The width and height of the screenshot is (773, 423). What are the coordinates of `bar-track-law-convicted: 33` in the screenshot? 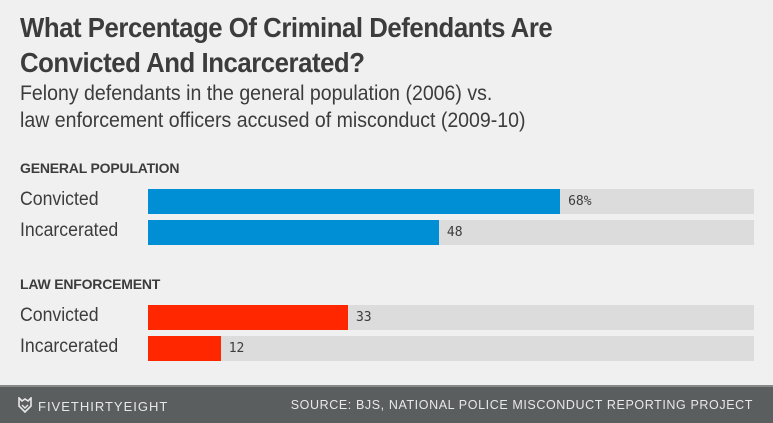 It's located at (451, 317).